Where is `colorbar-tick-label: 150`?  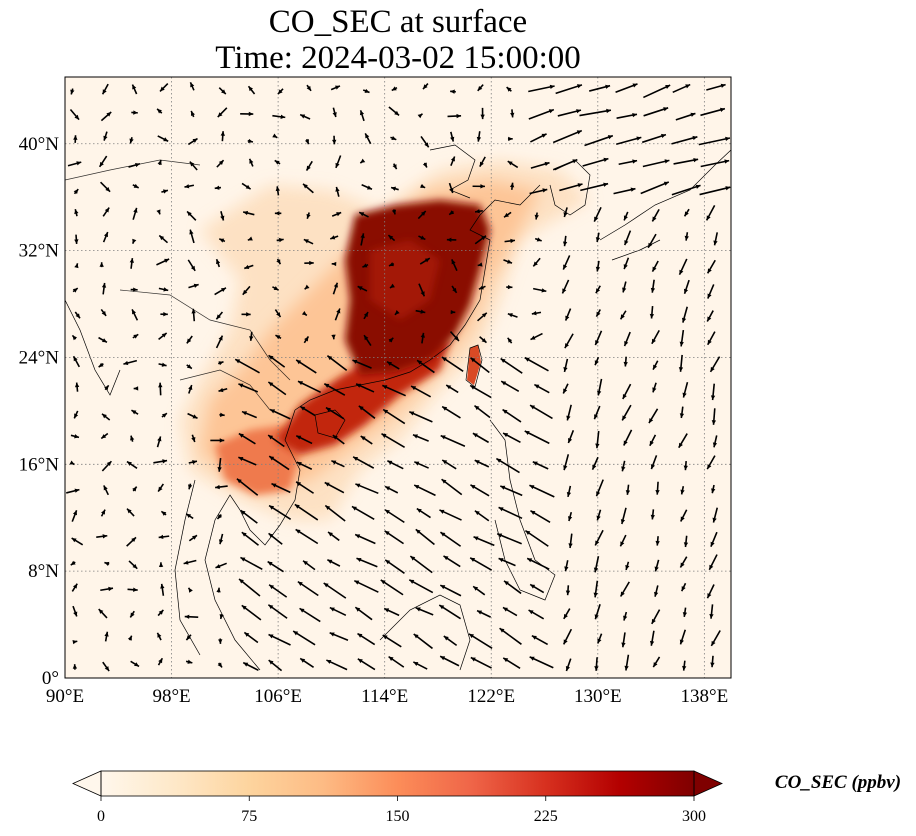
colorbar-tick-label: 150 is located at coordinates (398, 816).